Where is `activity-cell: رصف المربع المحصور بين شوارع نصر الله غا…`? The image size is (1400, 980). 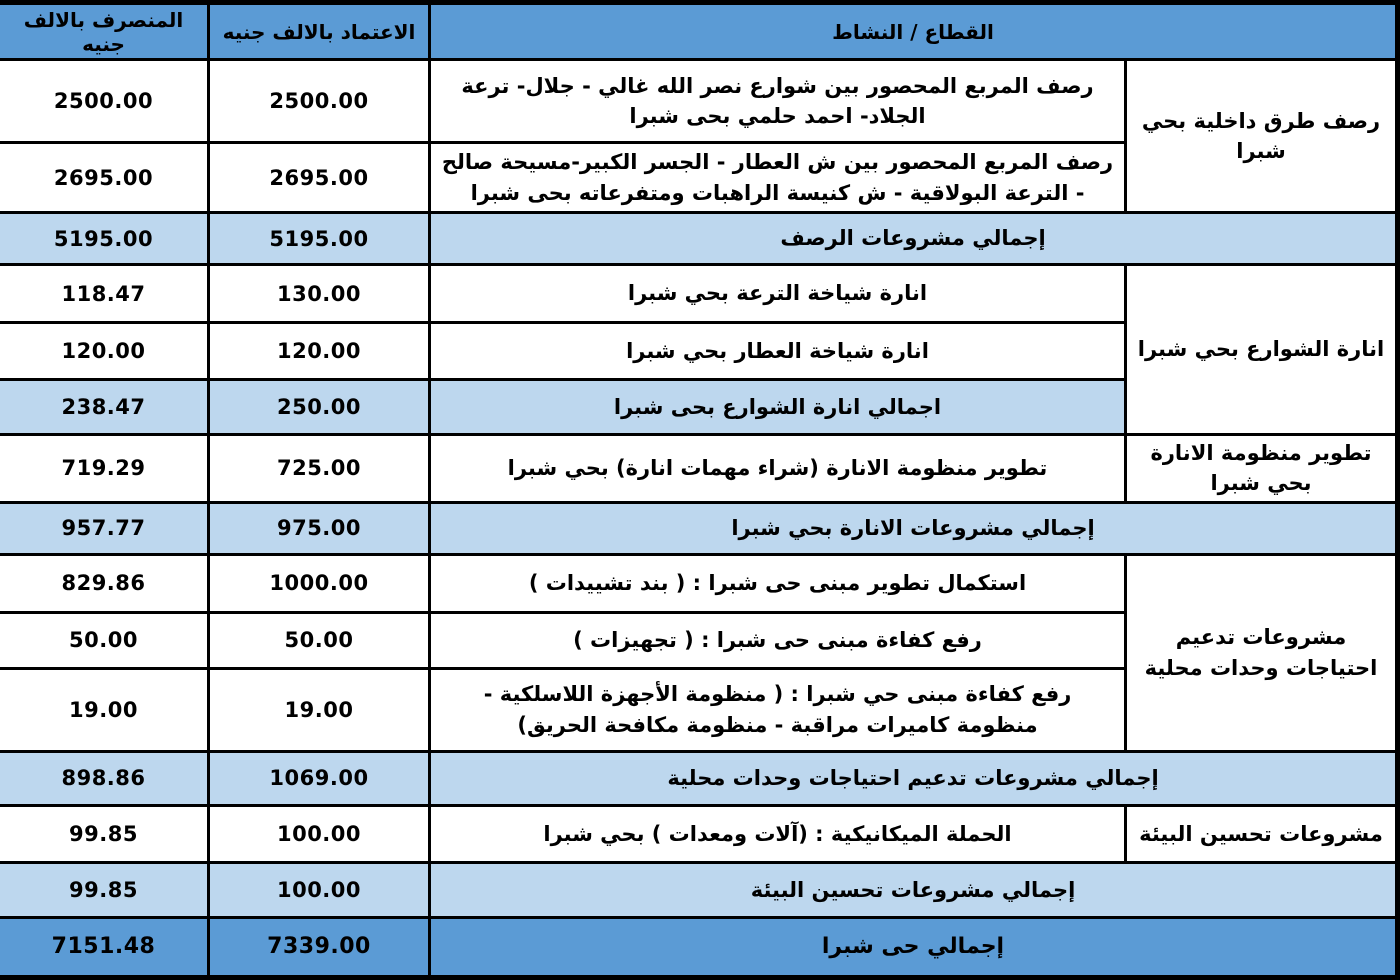
activity-cell: رصف المربع المحصور بين شوارع نصر الله غا… is located at coordinates (777, 101).